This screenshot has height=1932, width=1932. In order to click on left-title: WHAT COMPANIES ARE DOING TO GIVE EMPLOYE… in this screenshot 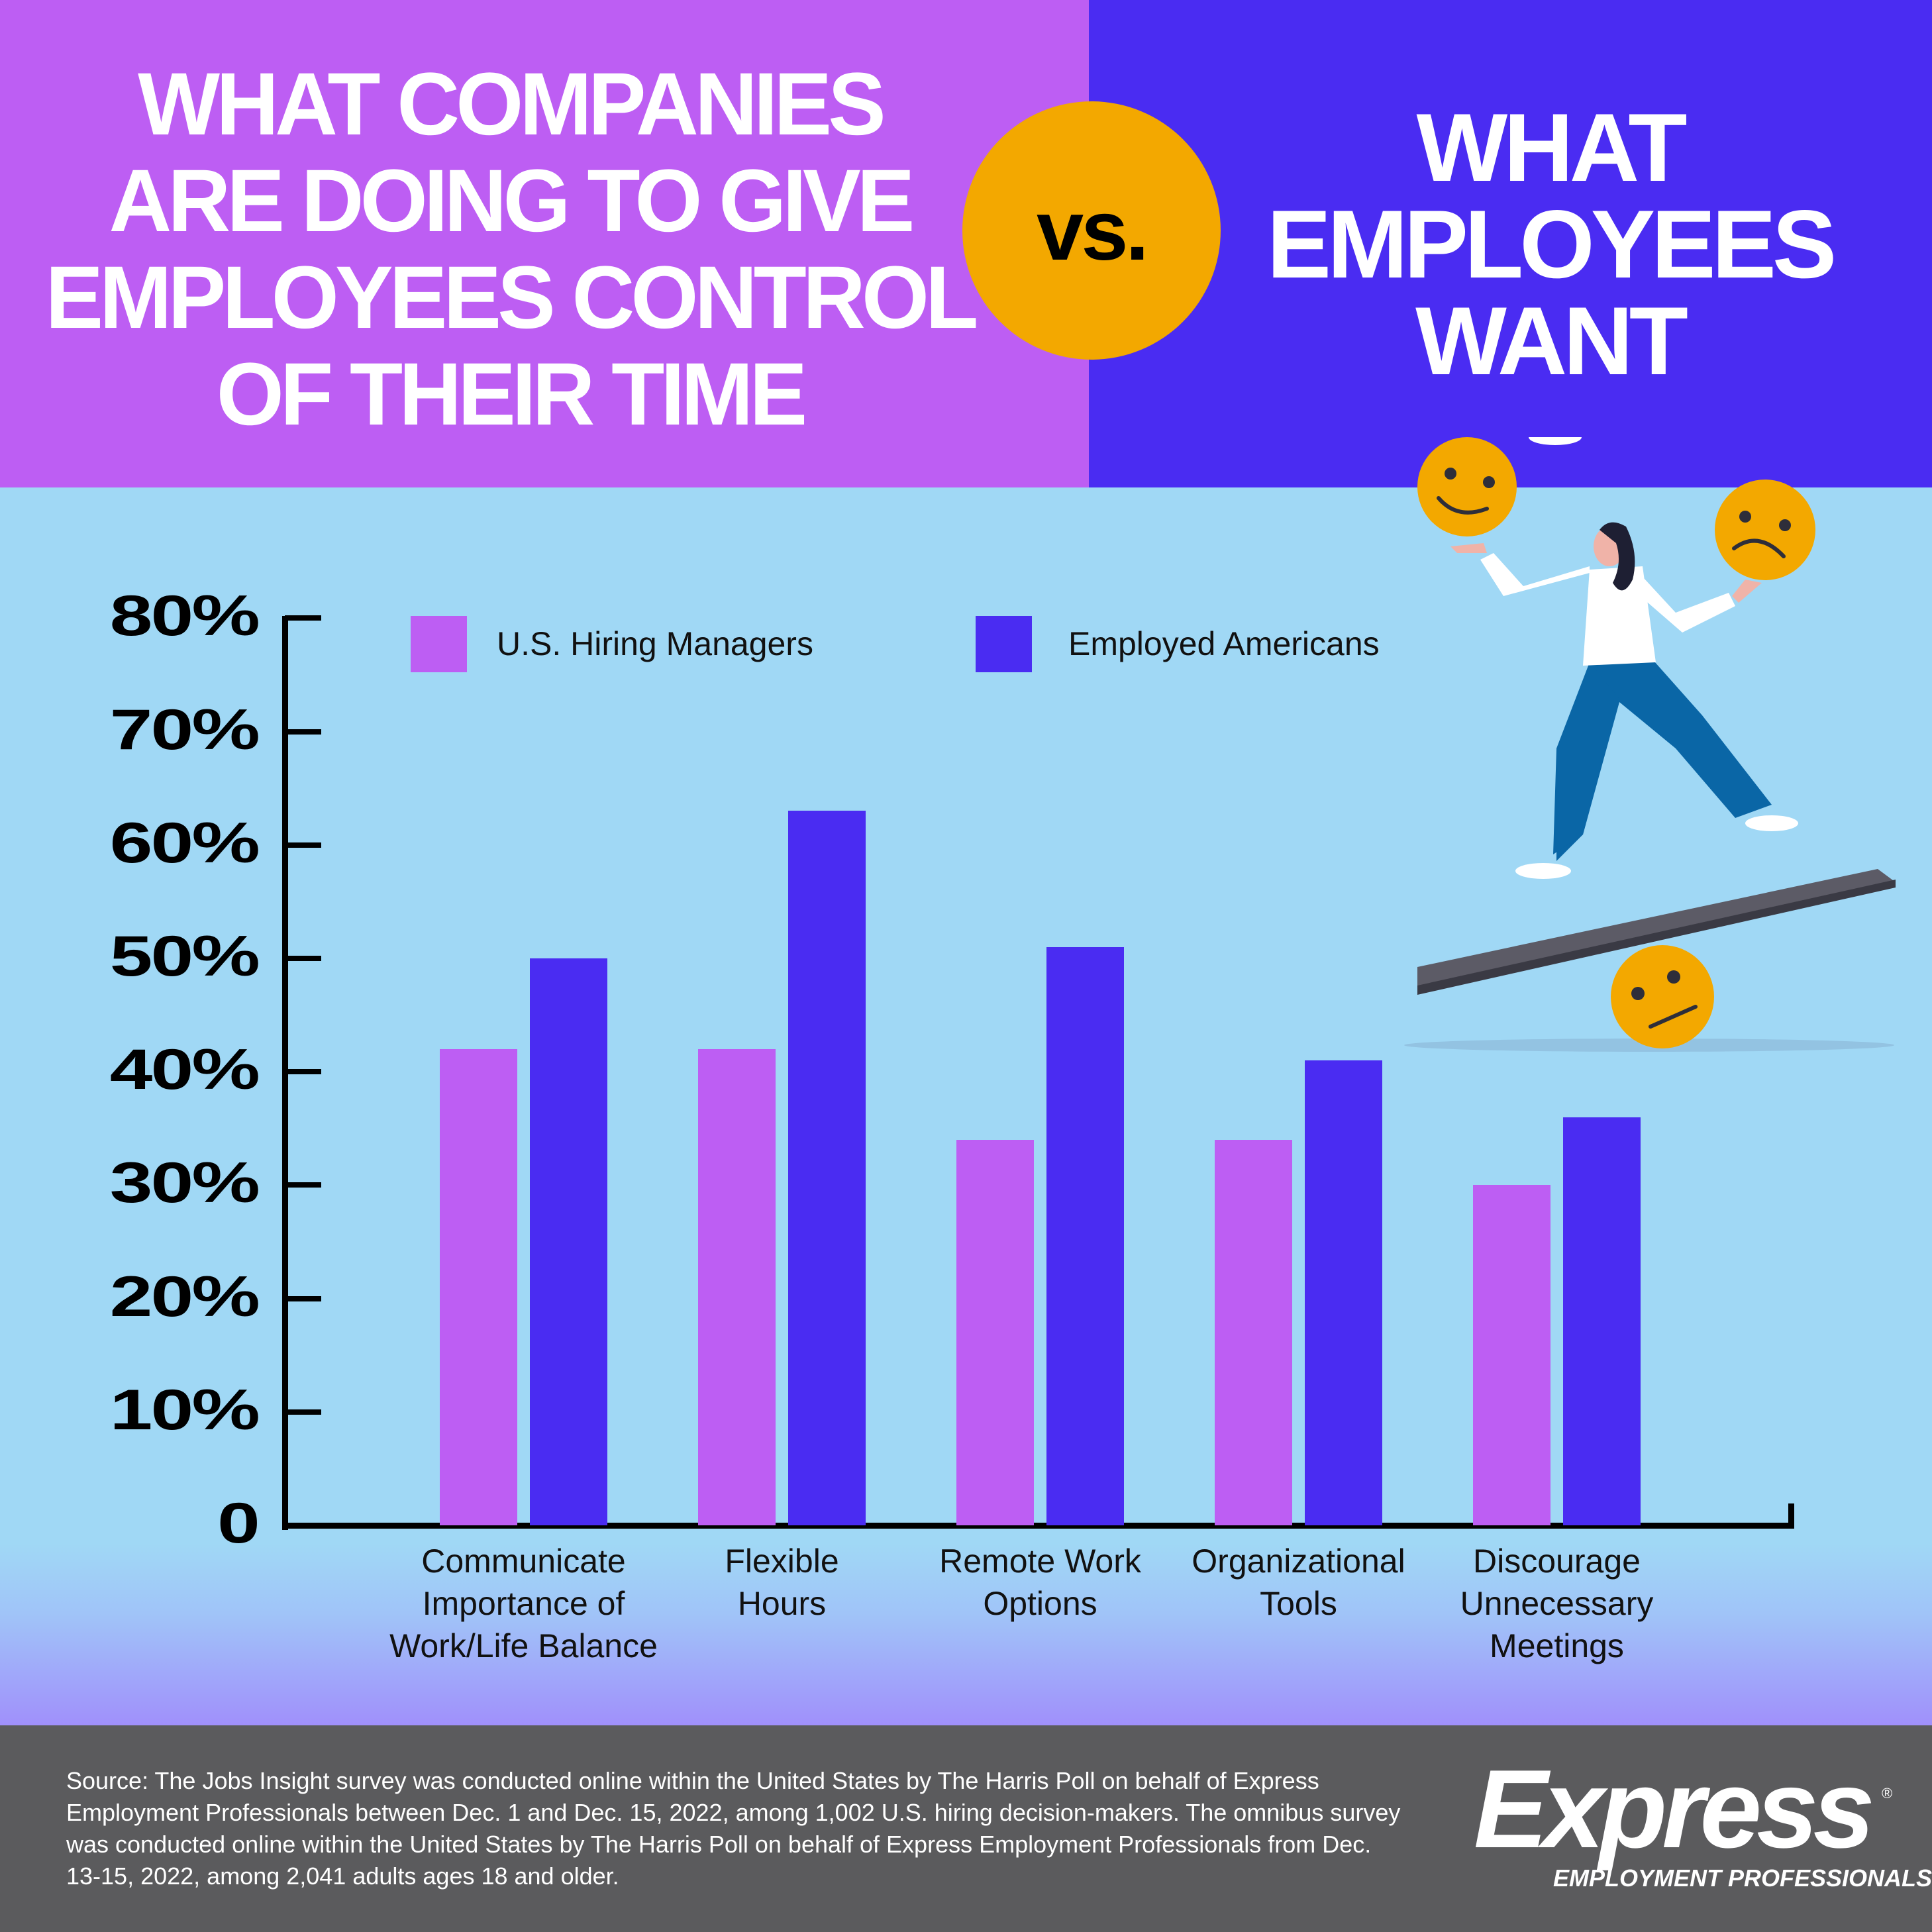, I will do `click(511, 249)`.